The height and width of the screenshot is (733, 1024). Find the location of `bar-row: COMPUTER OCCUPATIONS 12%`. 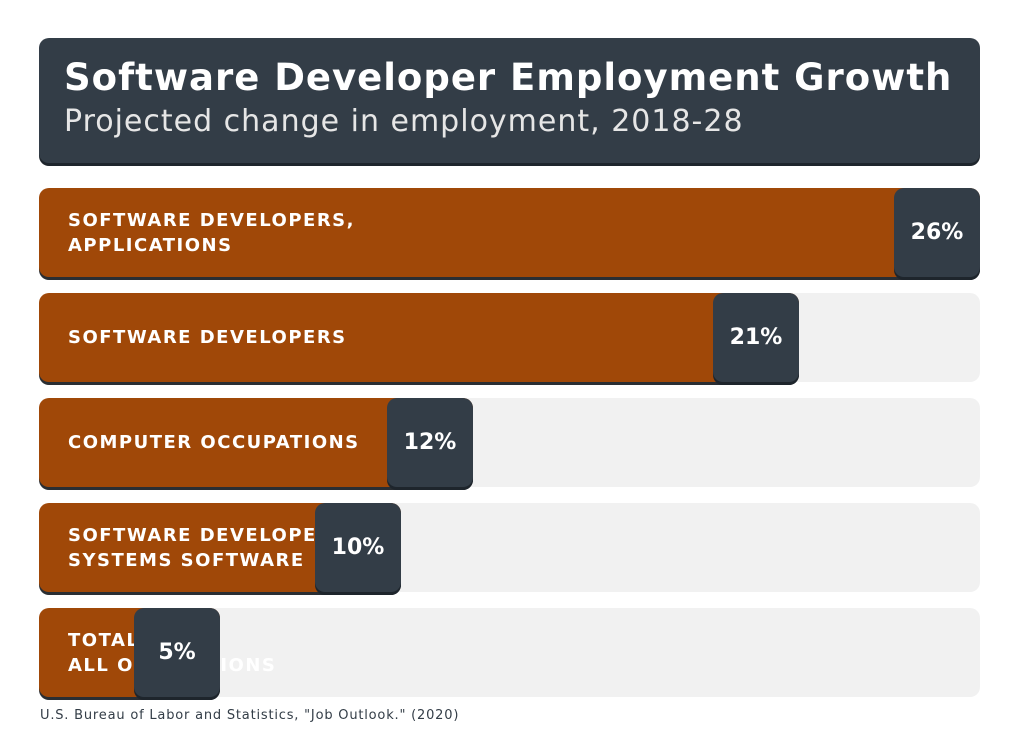

bar-row: COMPUTER OCCUPATIONS 12% is located at coordinates (509, 442).